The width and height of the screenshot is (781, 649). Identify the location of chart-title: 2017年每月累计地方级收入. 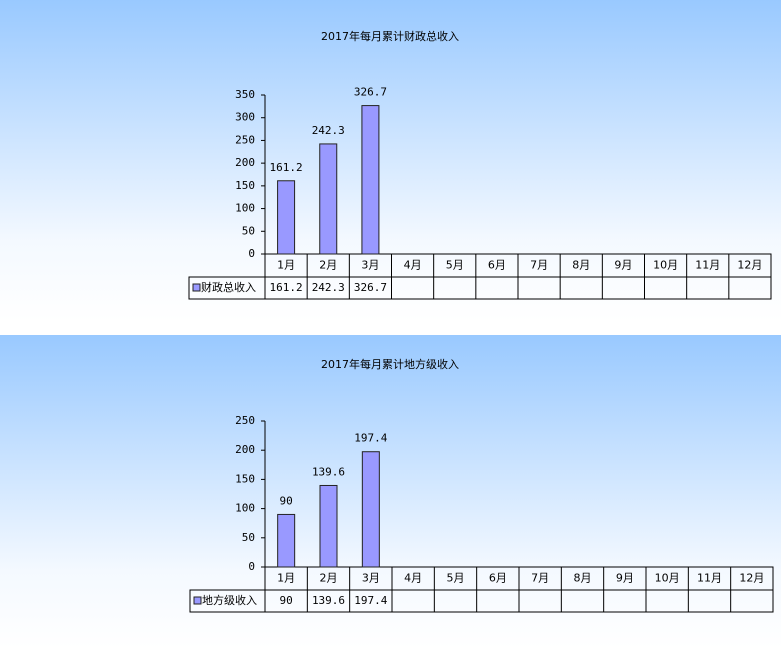
(390, 364).